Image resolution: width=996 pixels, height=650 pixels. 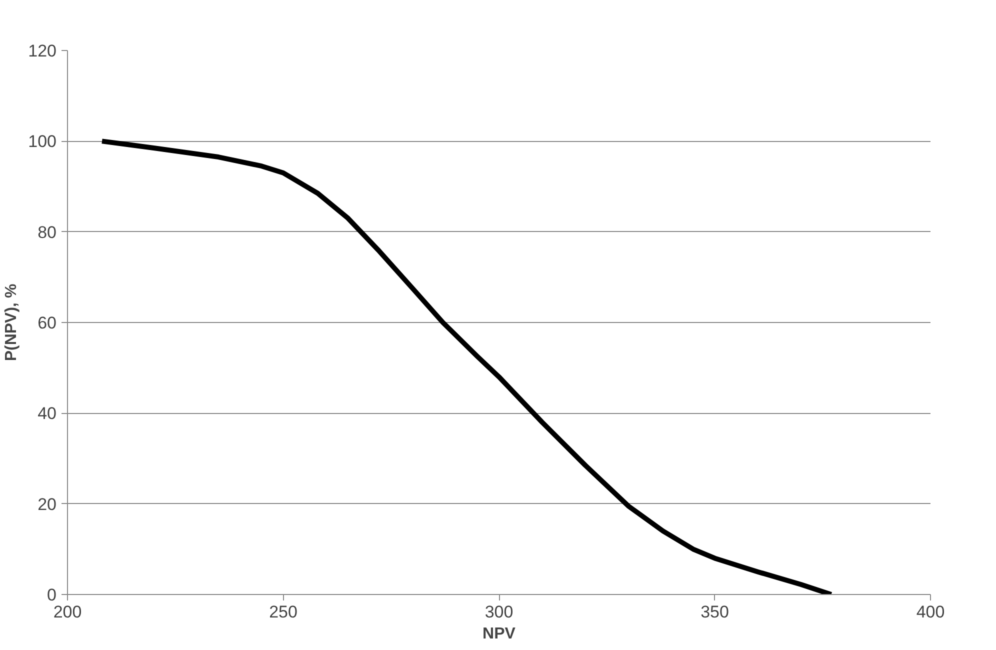 What do you see at coordinates (52, 595) in the screenshot?
I see `y-tick-label: 0` at bounding box center [52, 595].